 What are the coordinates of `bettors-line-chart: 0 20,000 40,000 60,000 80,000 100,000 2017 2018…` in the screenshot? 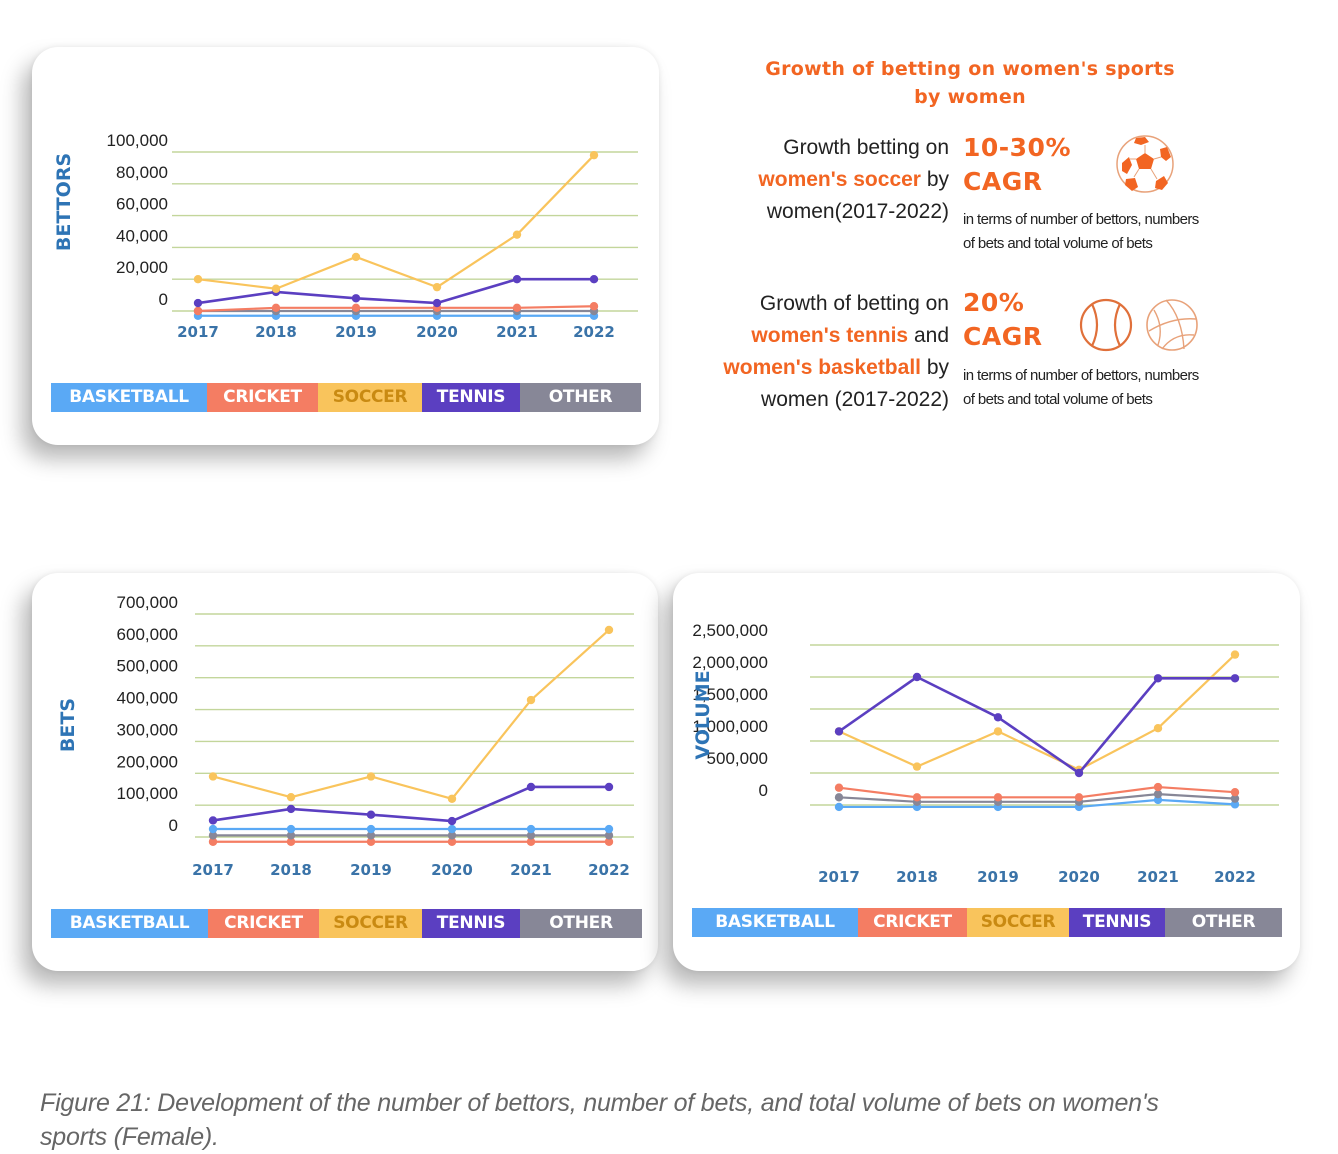 It's located at (345, 236).